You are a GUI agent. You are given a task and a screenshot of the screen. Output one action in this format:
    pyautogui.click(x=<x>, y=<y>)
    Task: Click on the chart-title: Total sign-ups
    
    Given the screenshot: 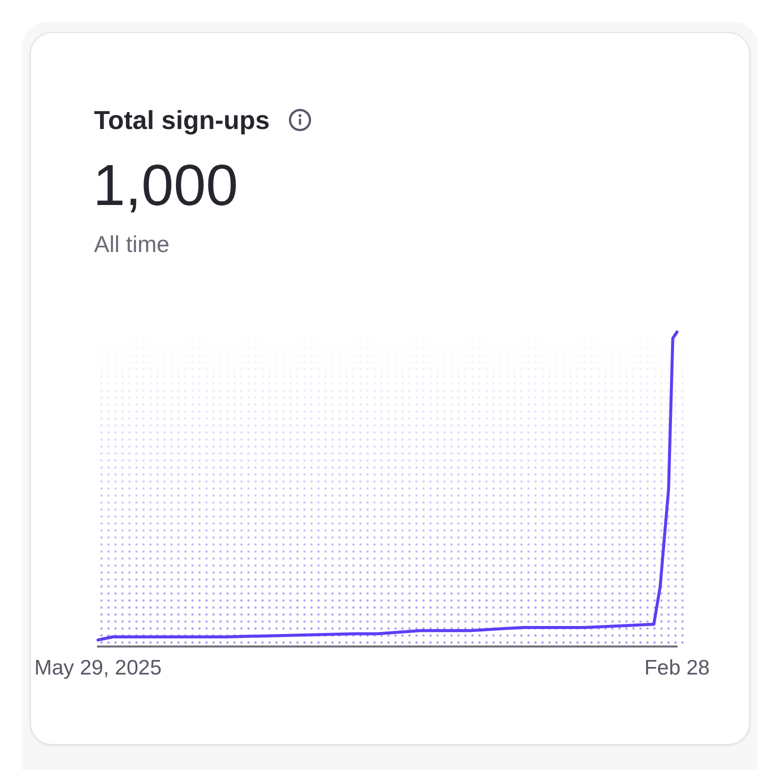 What is the action you would take?
    pyautogui.click(x=182, y=120)
    